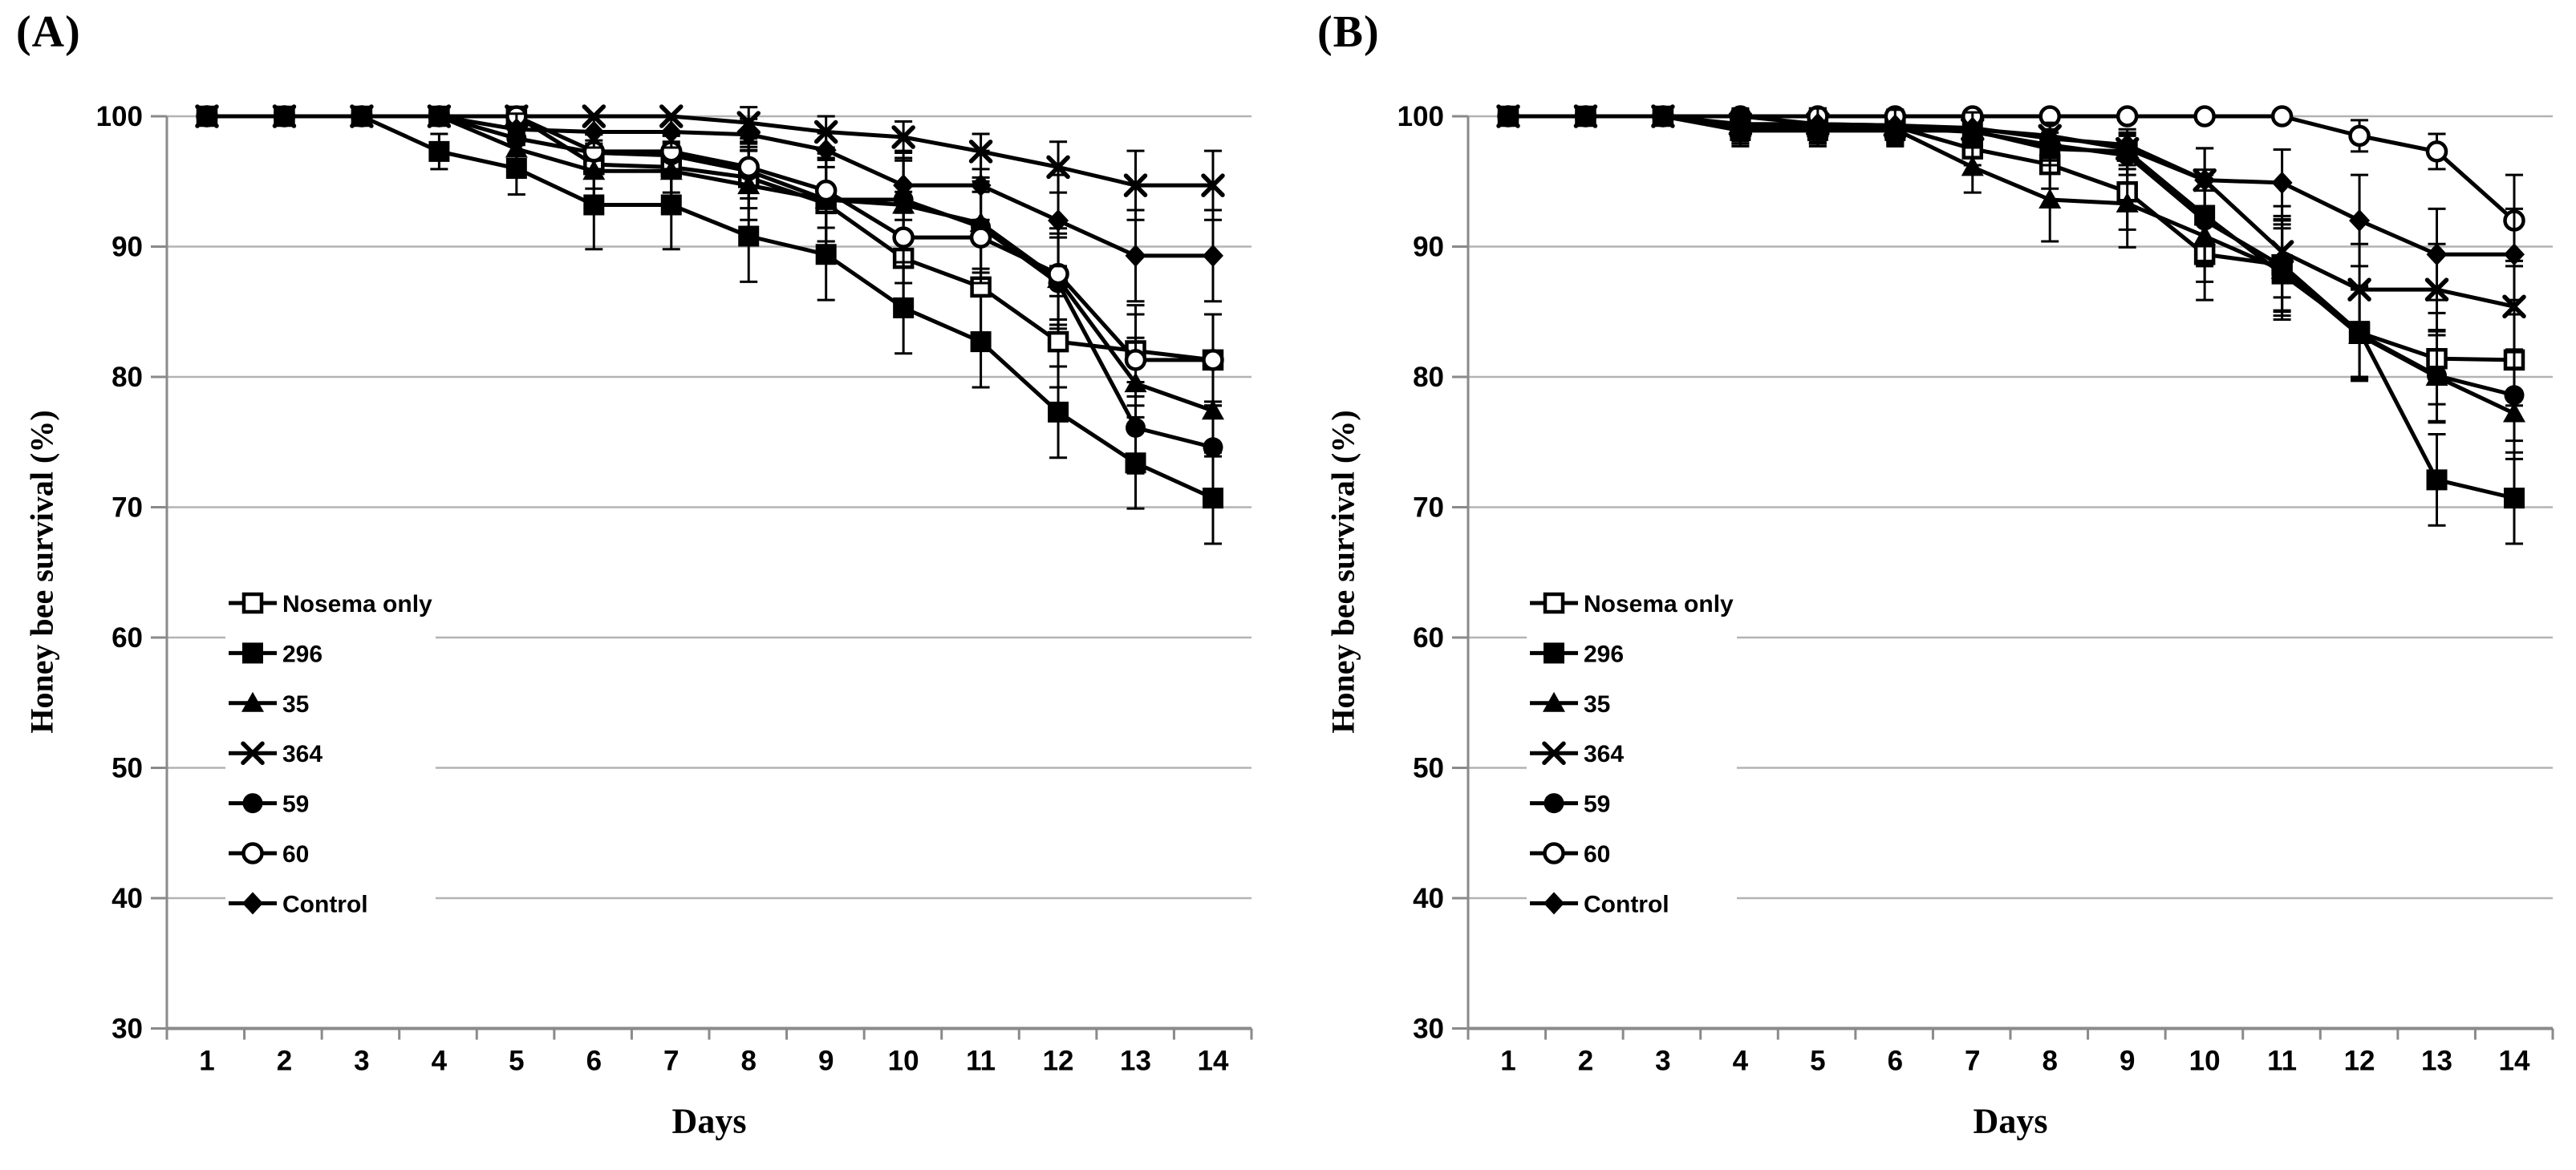 The width and height of the screenshot is (2576, 1170). I want to click on x-axis-title-a: Days, so click(709, 1121).